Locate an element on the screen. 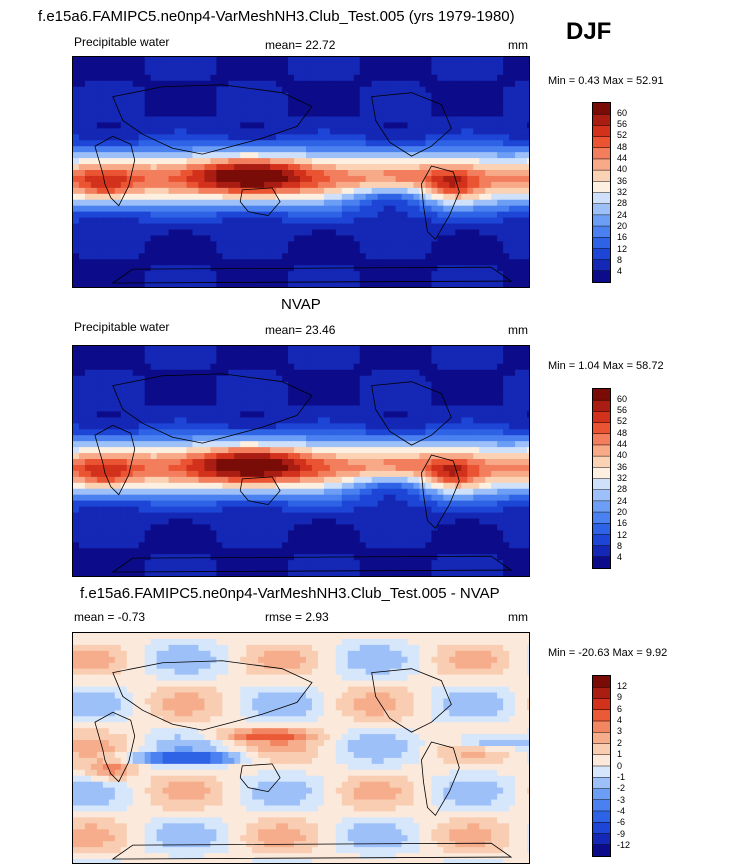 The image size is (733, 866). colorbar-tick-label: 16 is located at coordinates (622, 237).